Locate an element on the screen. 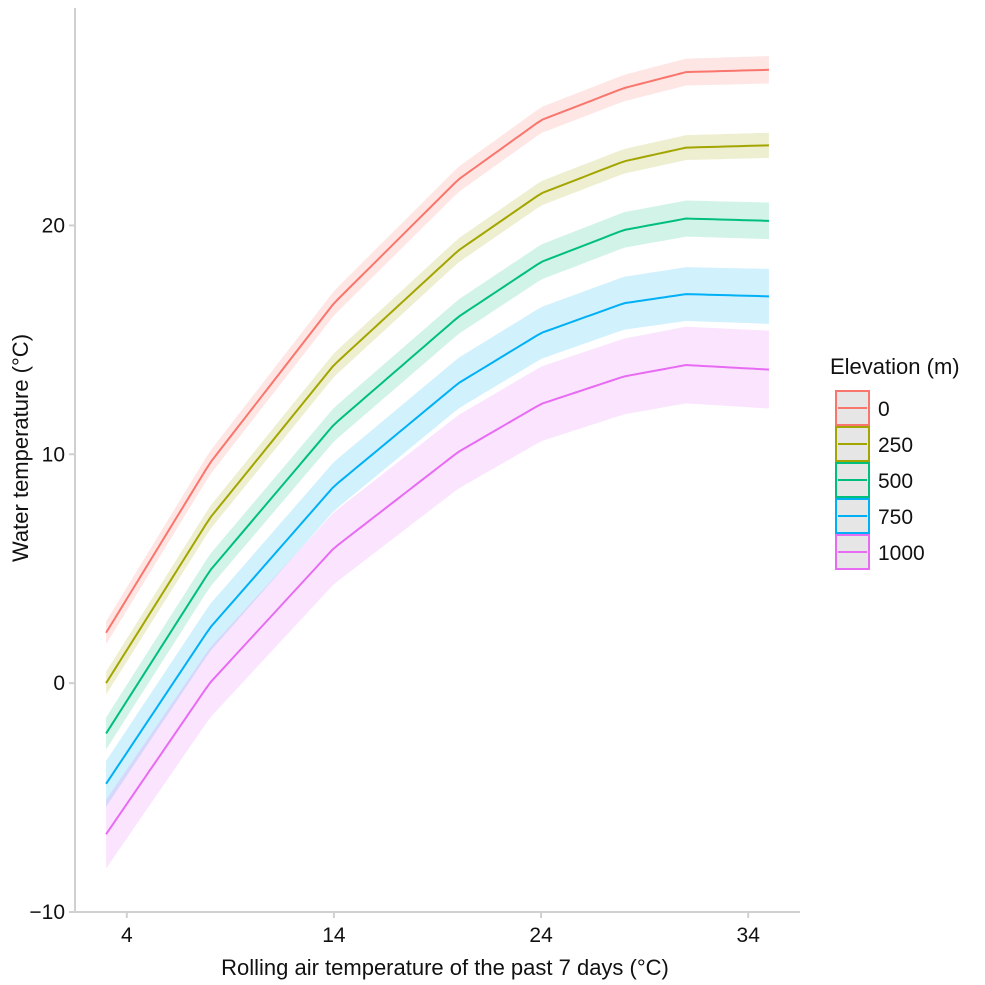 The height and width of the screenshot is (985, 985). y-tick-label: 20 is located at coordinates (53, 225).